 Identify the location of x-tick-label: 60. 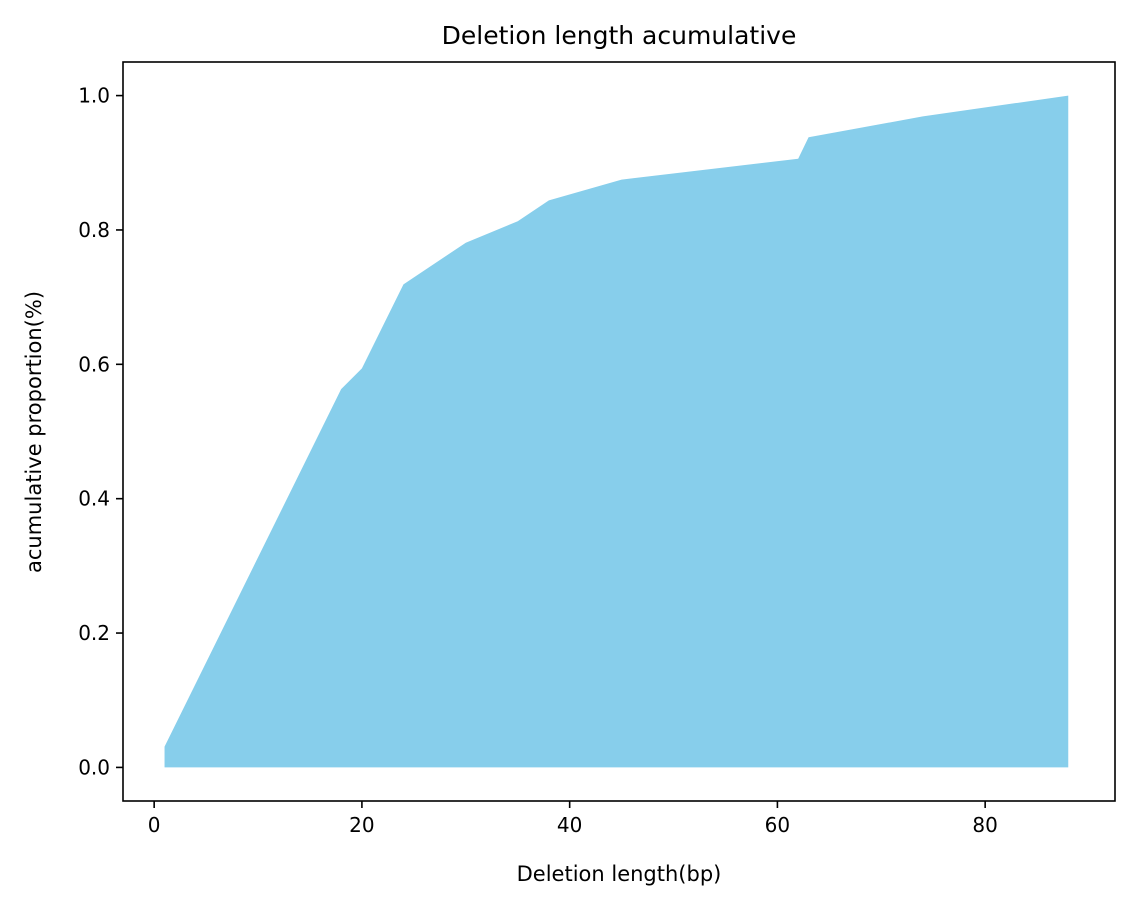
(777, 825).